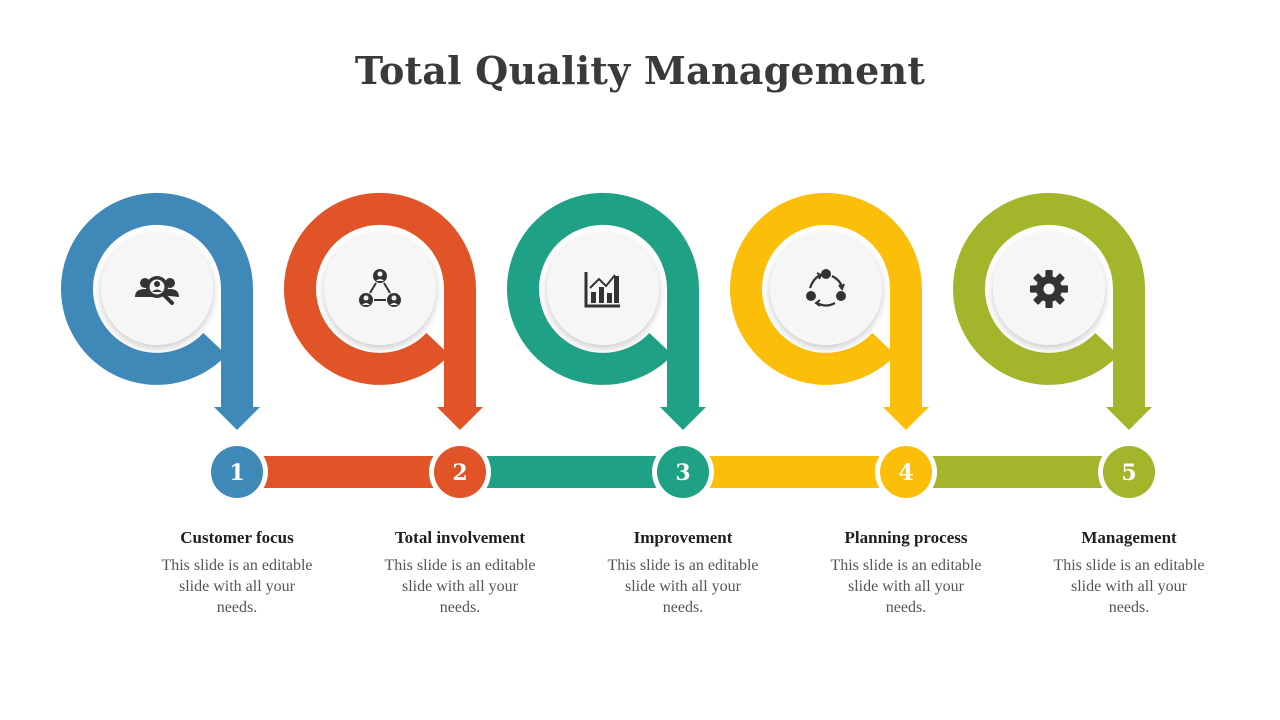  I want to click on step-number: 1, so click(236, 473).